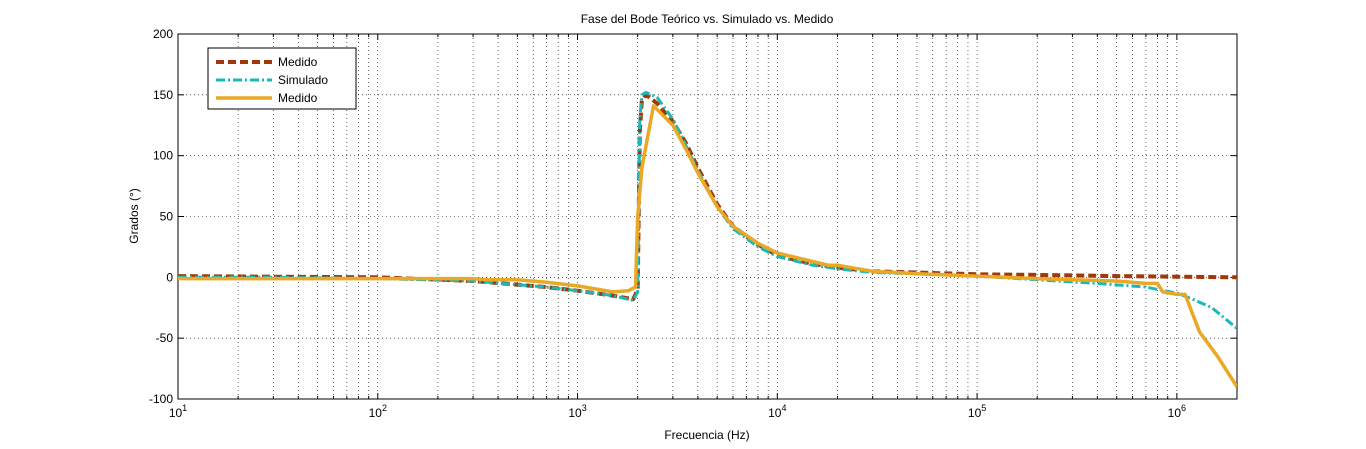  I want to click on y-axis-label: Grados (°), so click(134, 215).